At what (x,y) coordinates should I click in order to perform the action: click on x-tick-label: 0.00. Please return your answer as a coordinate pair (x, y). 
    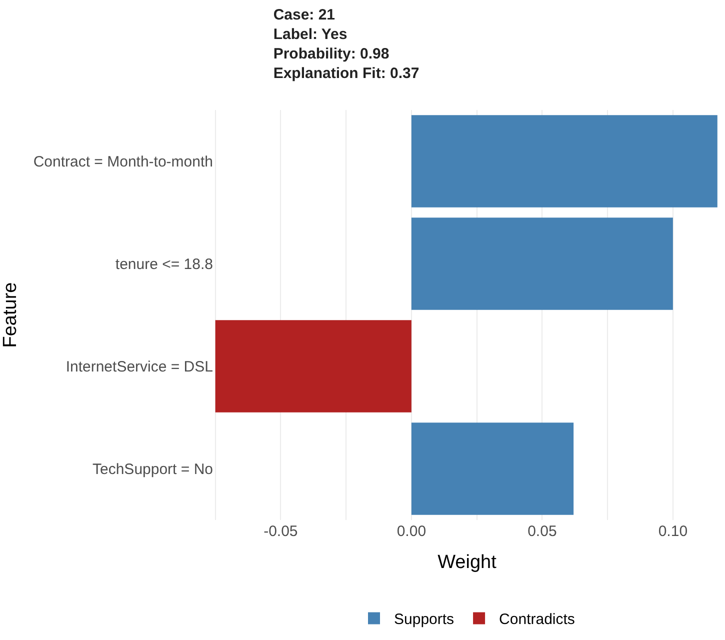
    Looking at the image, I should click on (411, 531).